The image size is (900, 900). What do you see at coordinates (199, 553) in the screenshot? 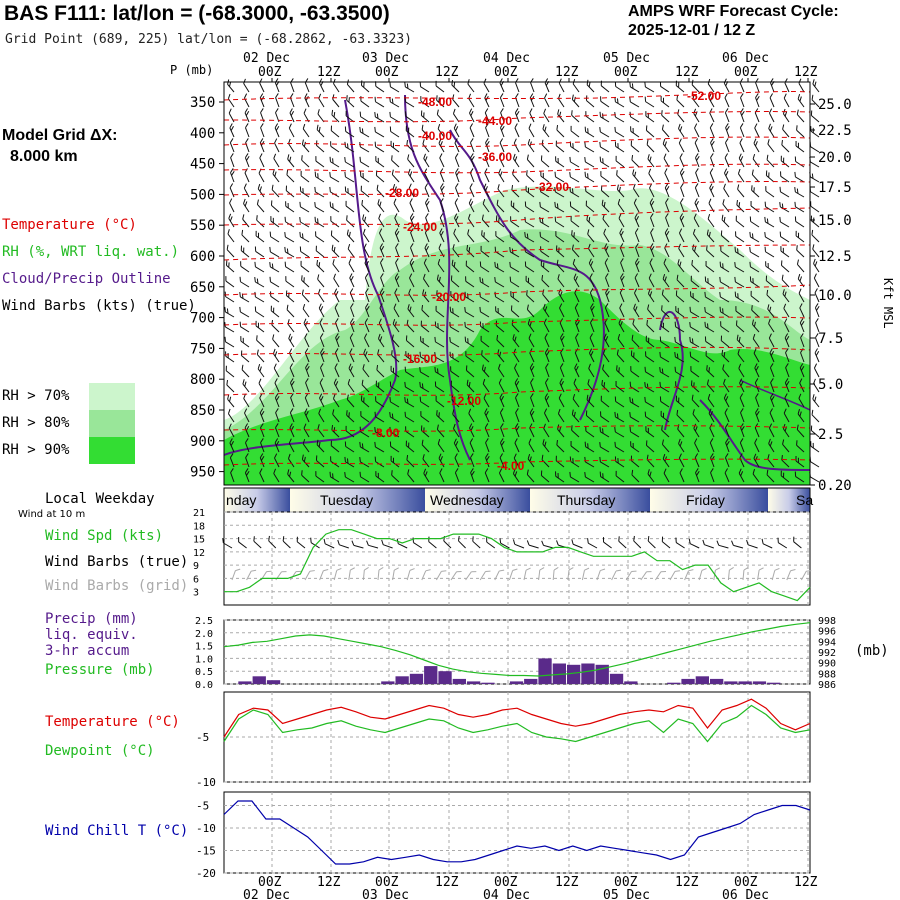
I see `wind-tick-label: 12` at bounding box center [199, 553].